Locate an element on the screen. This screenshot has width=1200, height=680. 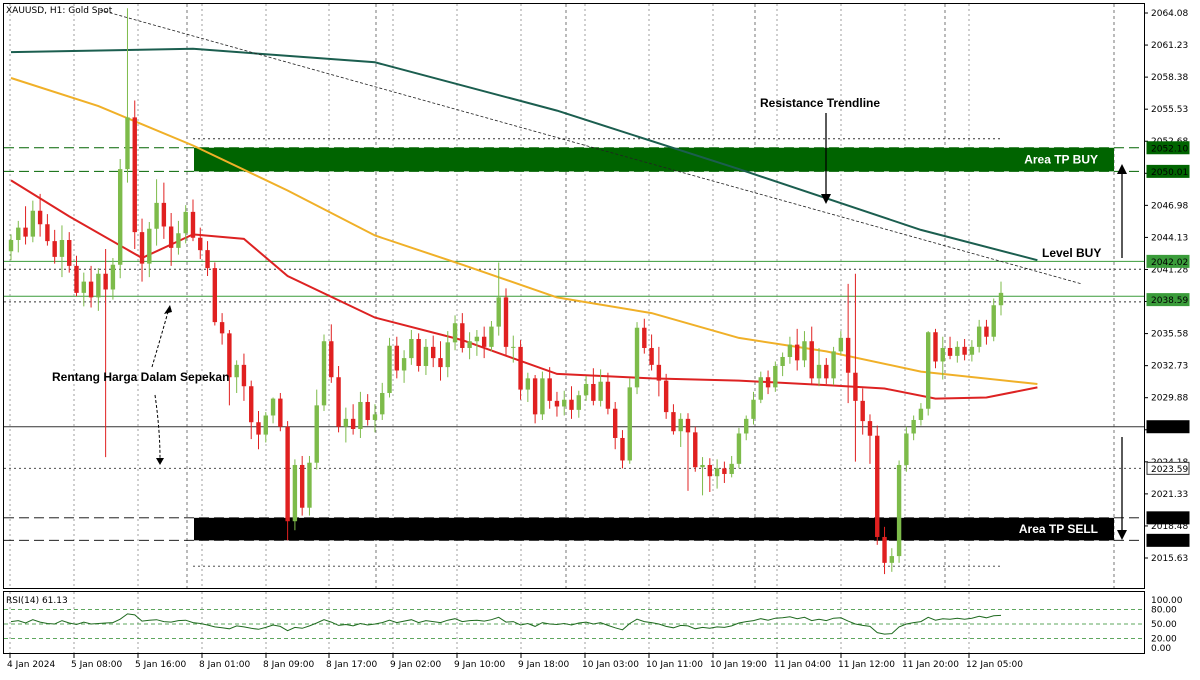
time-tick-label: 9 Jan 18:00 is located at coordinates (544, 665).